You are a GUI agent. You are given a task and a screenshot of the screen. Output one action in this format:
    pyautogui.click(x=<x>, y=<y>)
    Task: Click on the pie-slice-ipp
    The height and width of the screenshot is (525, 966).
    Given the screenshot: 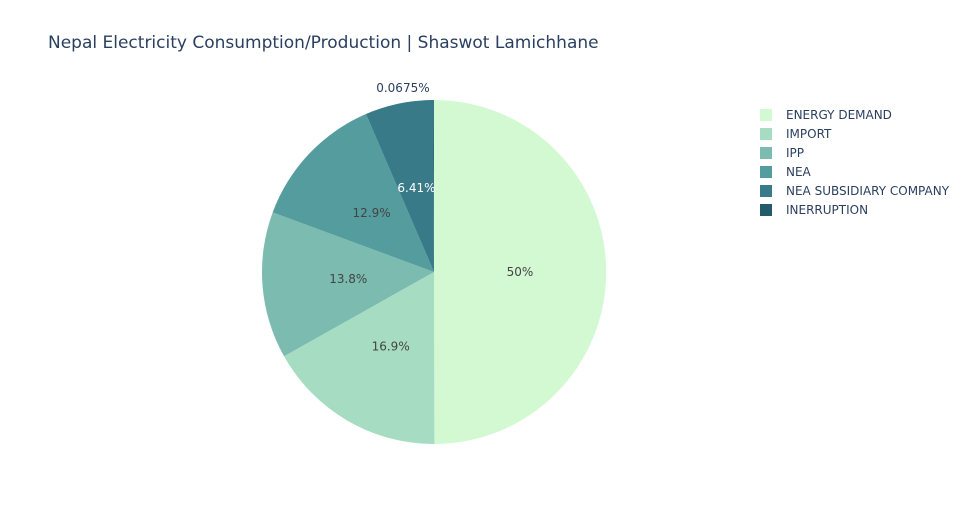 What is the action you would take?
    pyautogui.click(x=347, y=284)
    